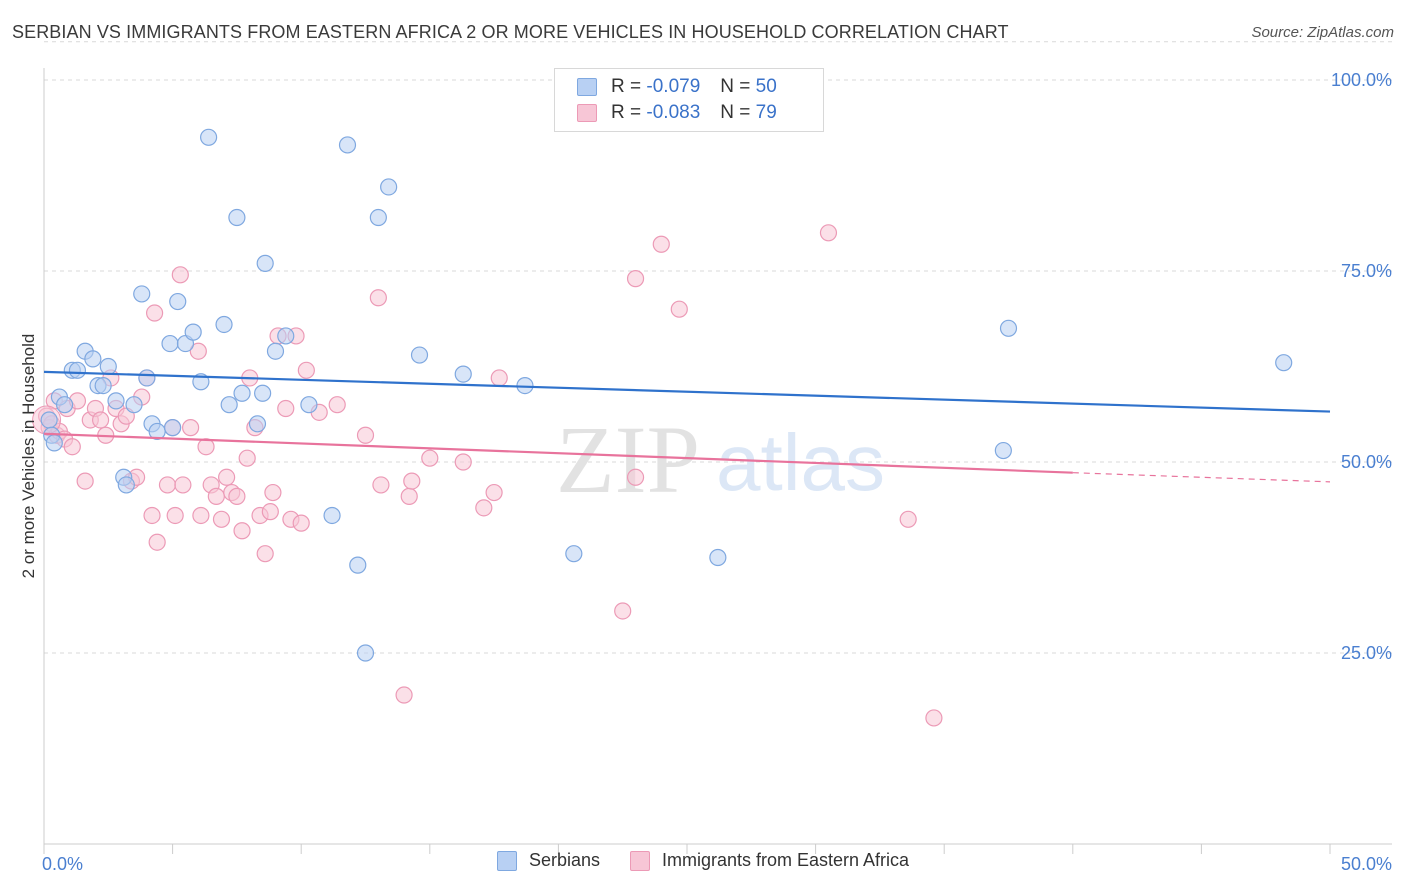 This screenshot has height=892, width=1406. What do you see at coordinates (564, 860) in the screenshot?
I see `legend-label: Serbians` at bounding box center [564, 860].